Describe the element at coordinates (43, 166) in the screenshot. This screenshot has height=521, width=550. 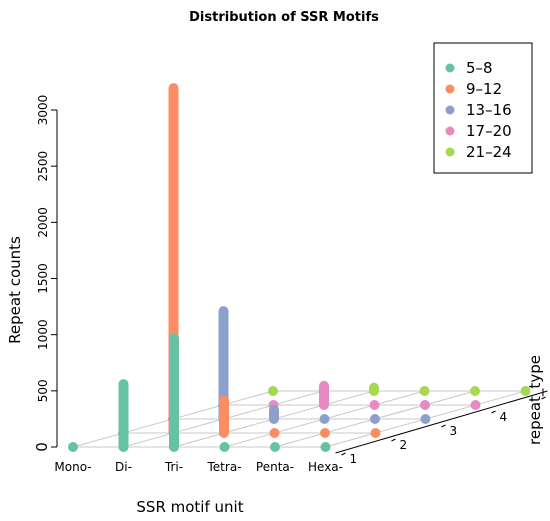
I see `y-tick-label: 2500` at that location.